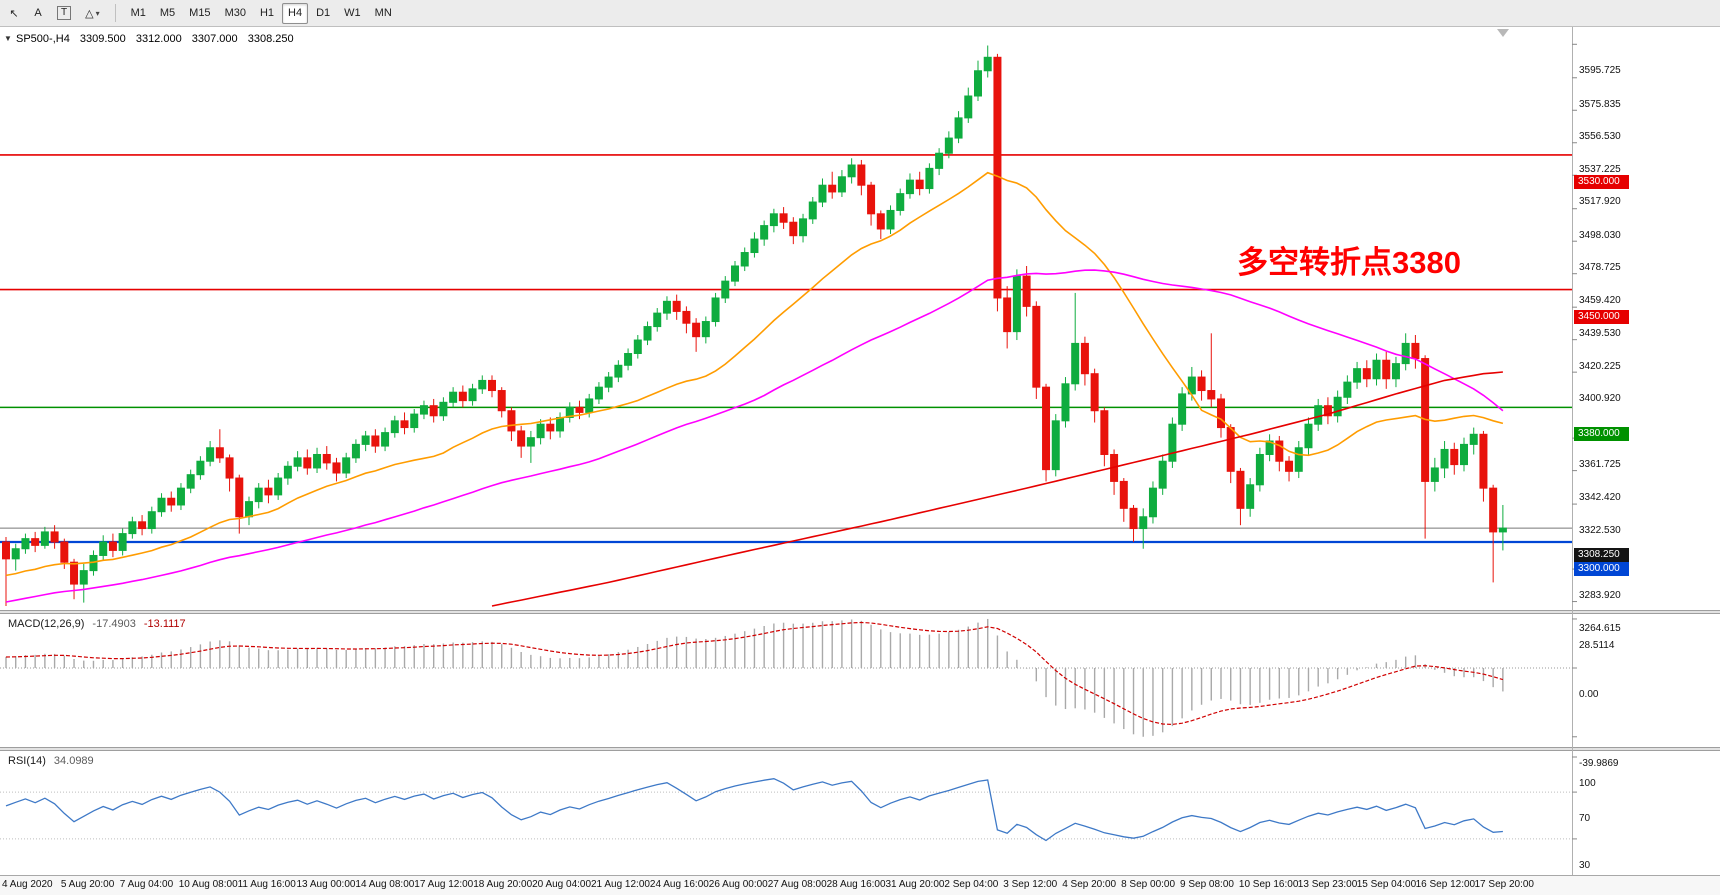 The height and width of the screenshot is (895, 1720). What do you see at coordinates (138, 13) in the screenshot?
I see `timeframe-m1-button: M1` at bounding box center [138, 13].